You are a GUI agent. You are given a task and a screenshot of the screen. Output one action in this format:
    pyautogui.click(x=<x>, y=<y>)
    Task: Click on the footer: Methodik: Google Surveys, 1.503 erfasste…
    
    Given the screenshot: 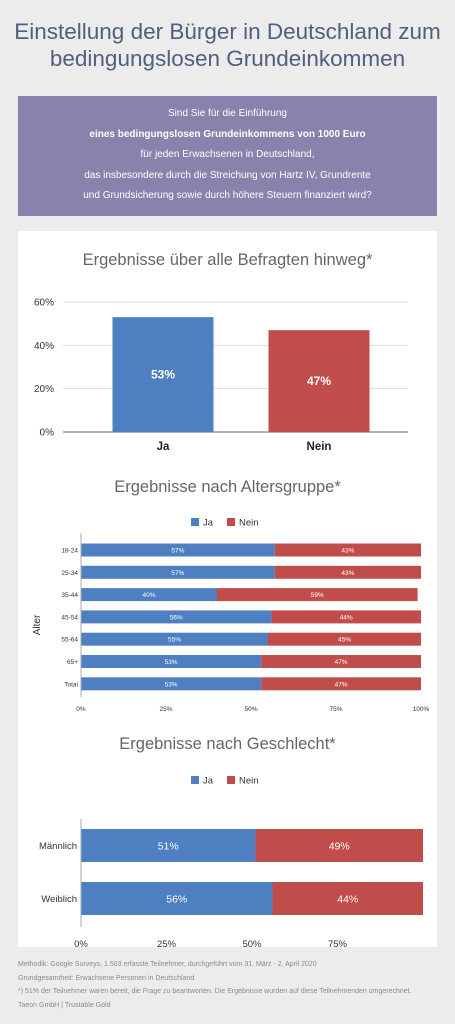 What is the action you would take?
    pyautogui.click(x=233, y=985)
    